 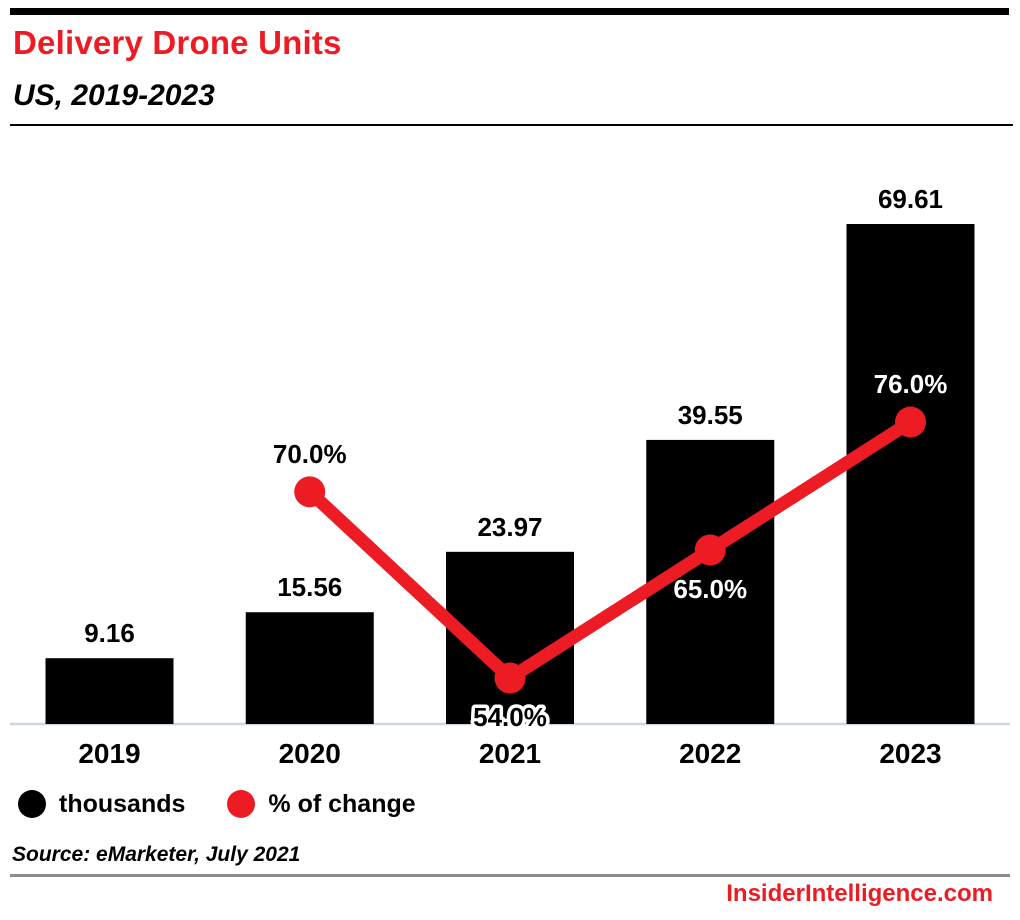 I want to click on legend-item-pct-change: % of change, so click(x=321, y=804).